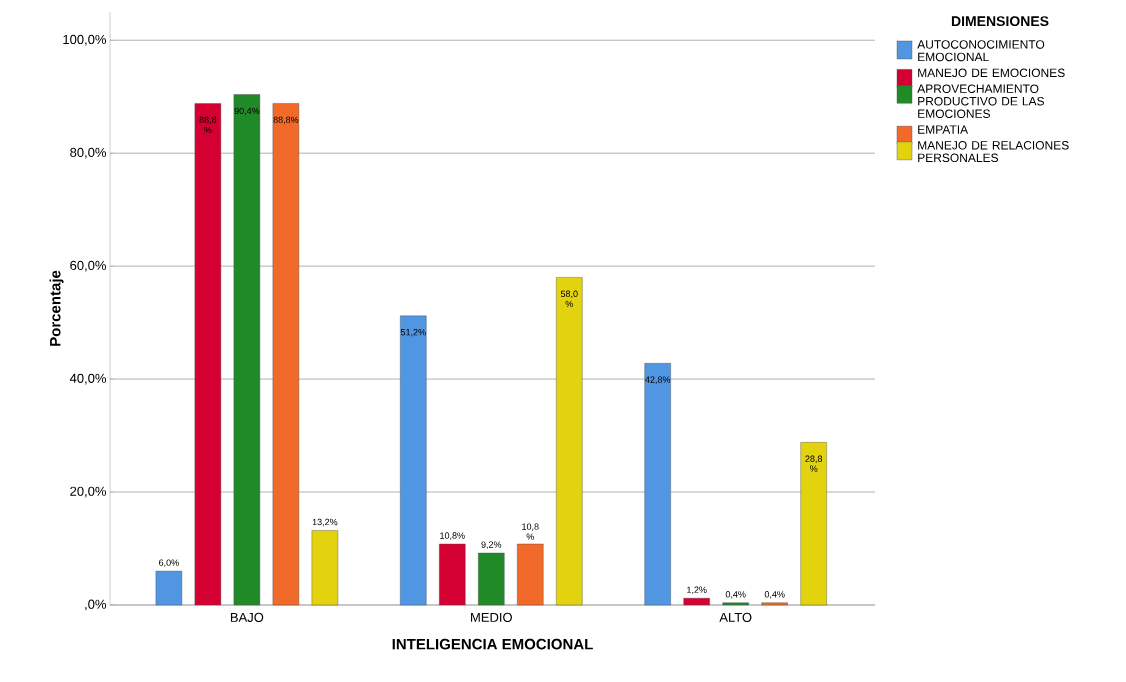 This screenshot has width=1126, height=682. What do you see at coordinates (88, 153) in the screenshot?
I see `y-tick-label: 80,0%` at bounding box center [88, 153].